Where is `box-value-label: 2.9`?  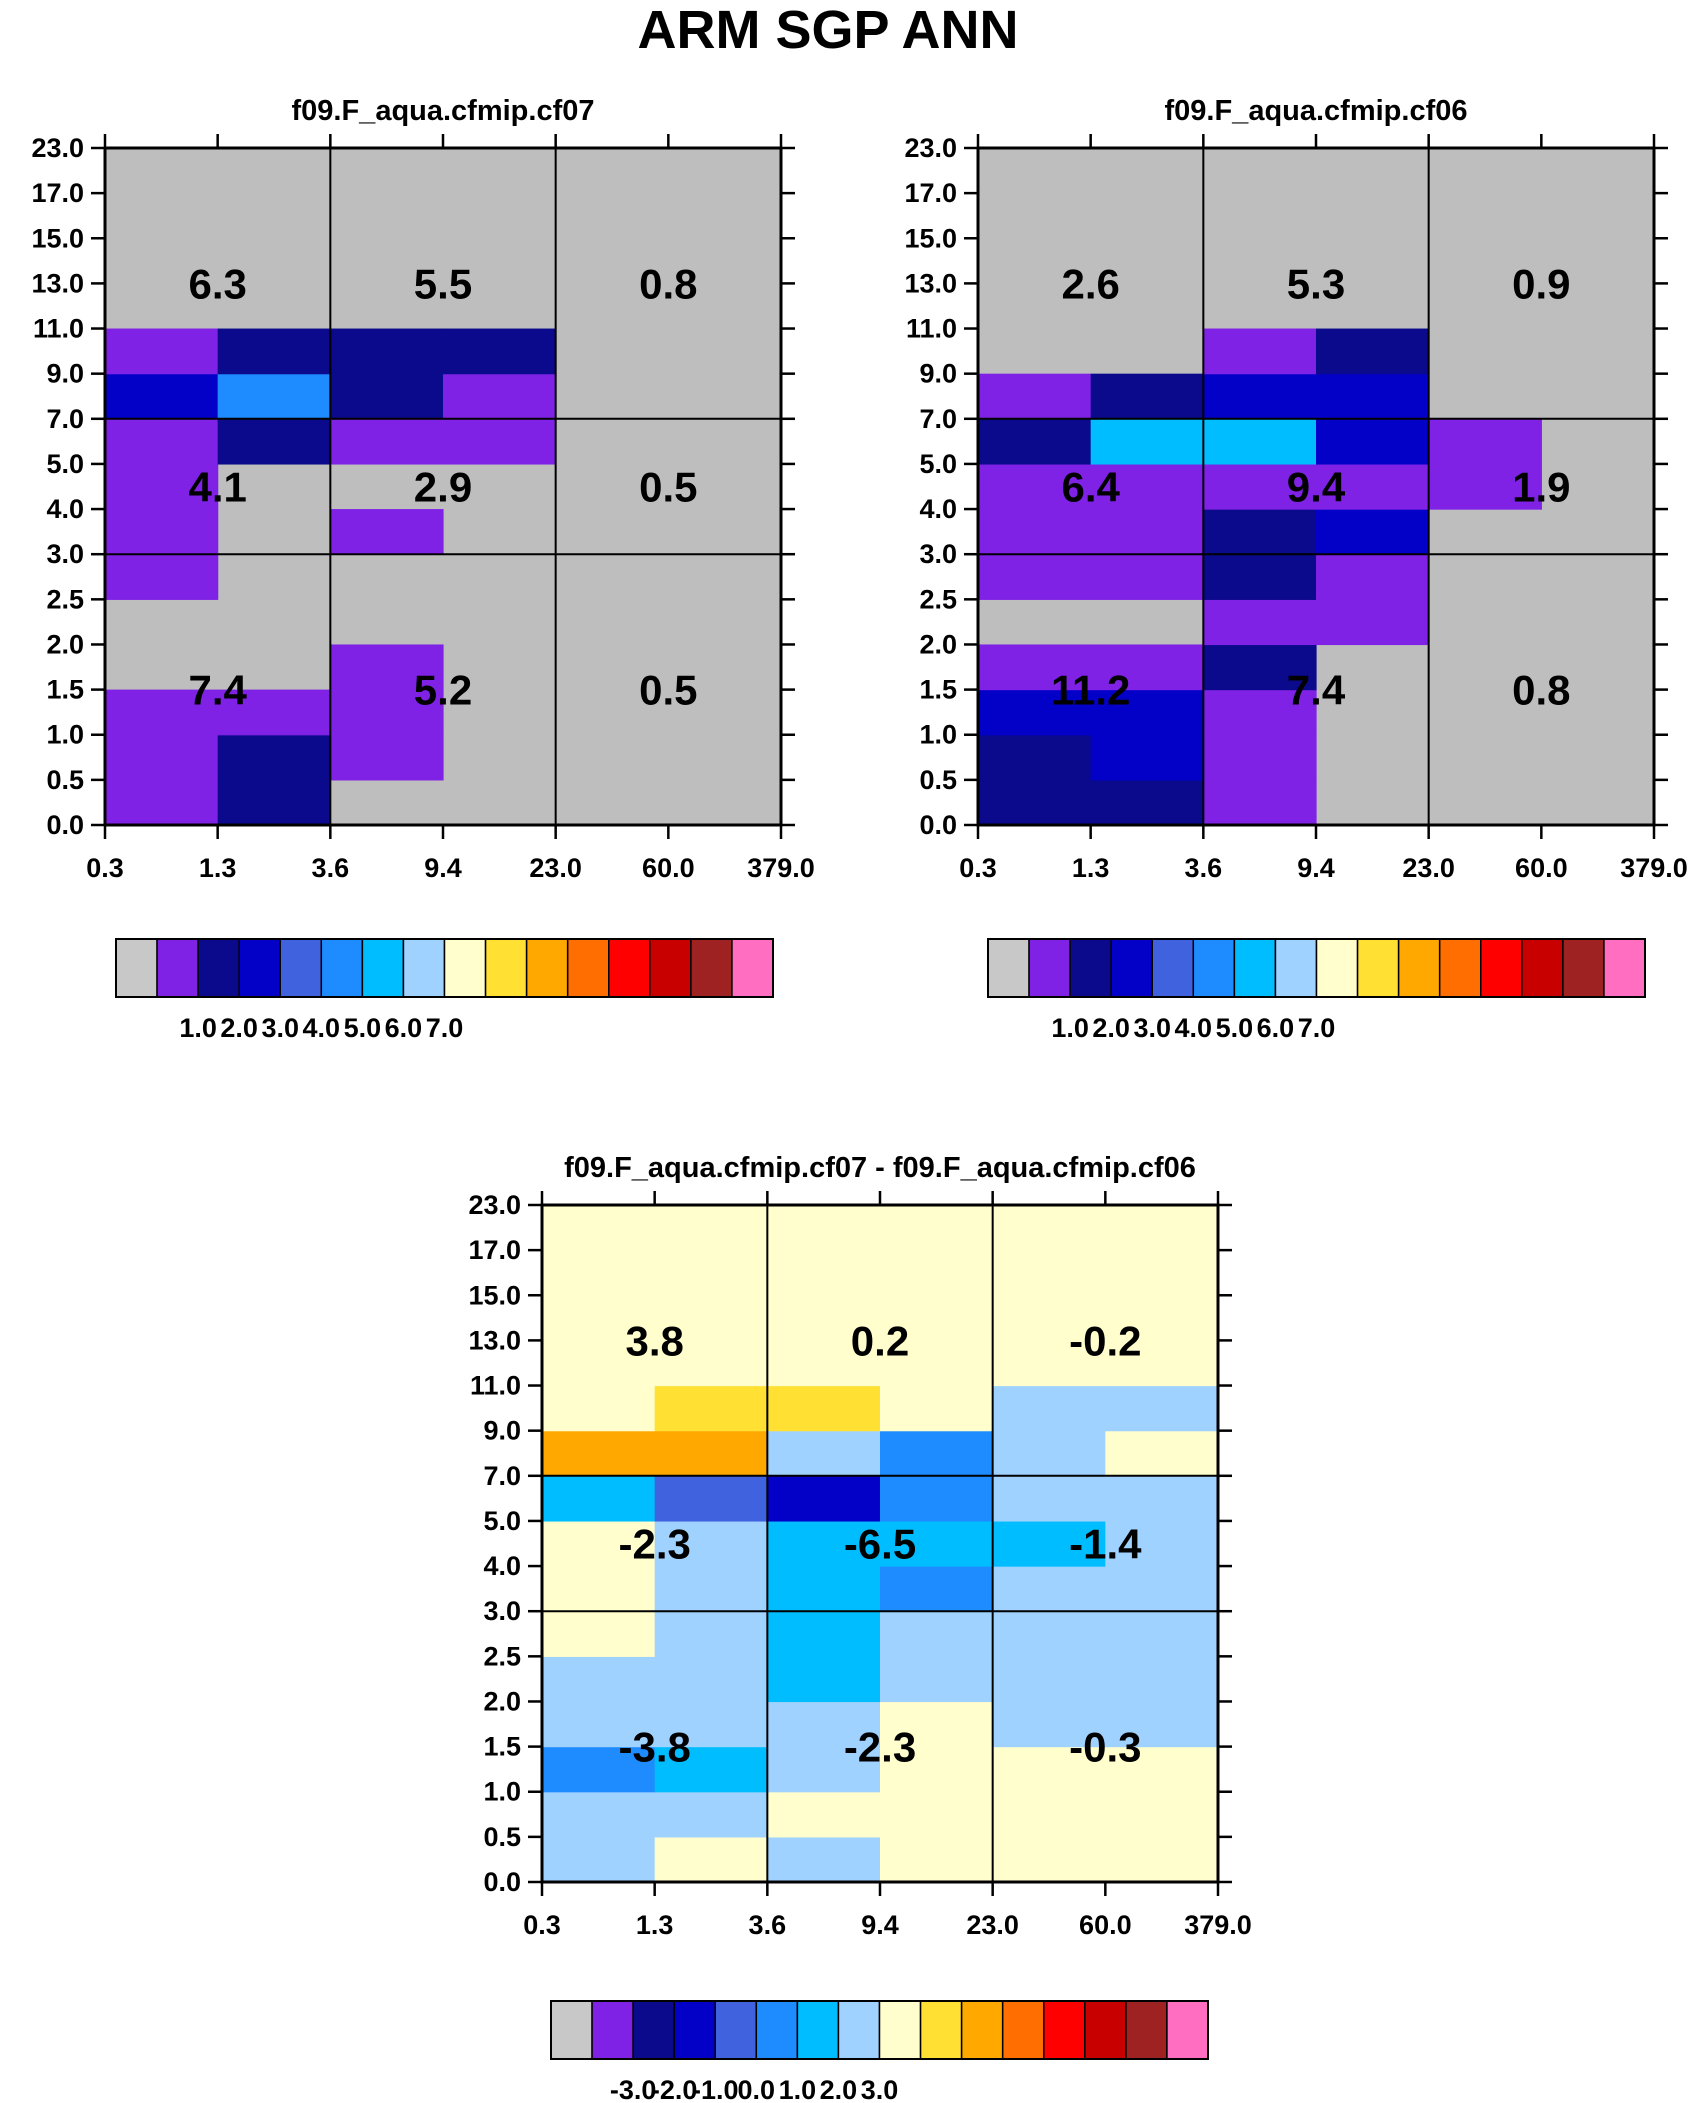
box-value-label: 2.9 is located at coordinates (443, 487).